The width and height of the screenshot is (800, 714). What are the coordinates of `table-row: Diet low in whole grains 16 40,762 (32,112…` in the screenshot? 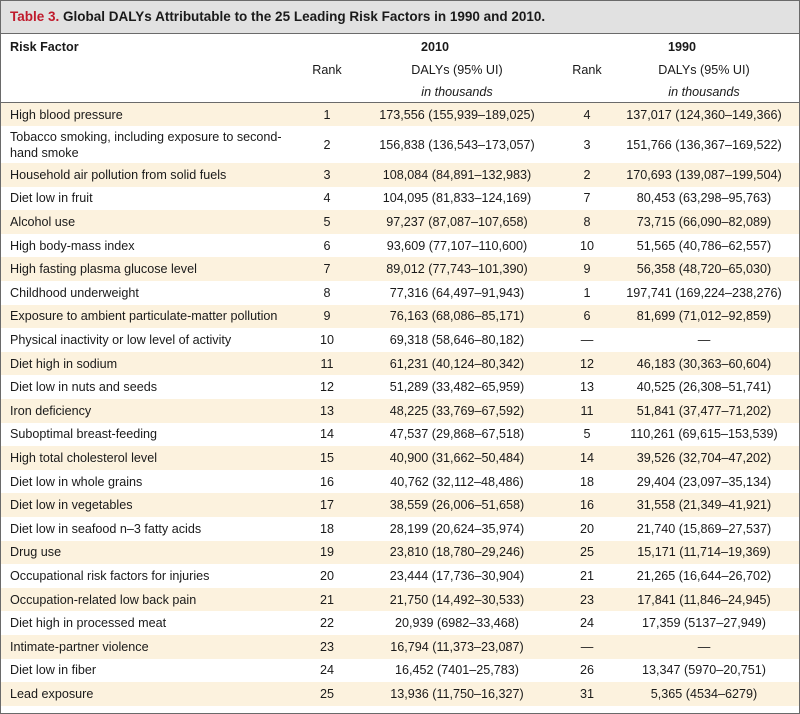 It's located at (400, 481).